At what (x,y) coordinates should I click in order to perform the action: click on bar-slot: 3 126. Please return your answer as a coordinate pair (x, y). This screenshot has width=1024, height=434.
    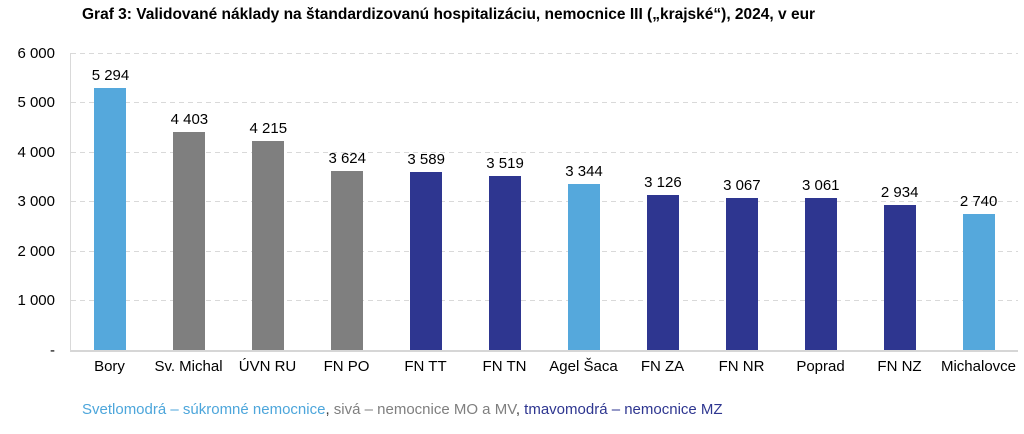
    Looking at the image, I should click on (662, 201).